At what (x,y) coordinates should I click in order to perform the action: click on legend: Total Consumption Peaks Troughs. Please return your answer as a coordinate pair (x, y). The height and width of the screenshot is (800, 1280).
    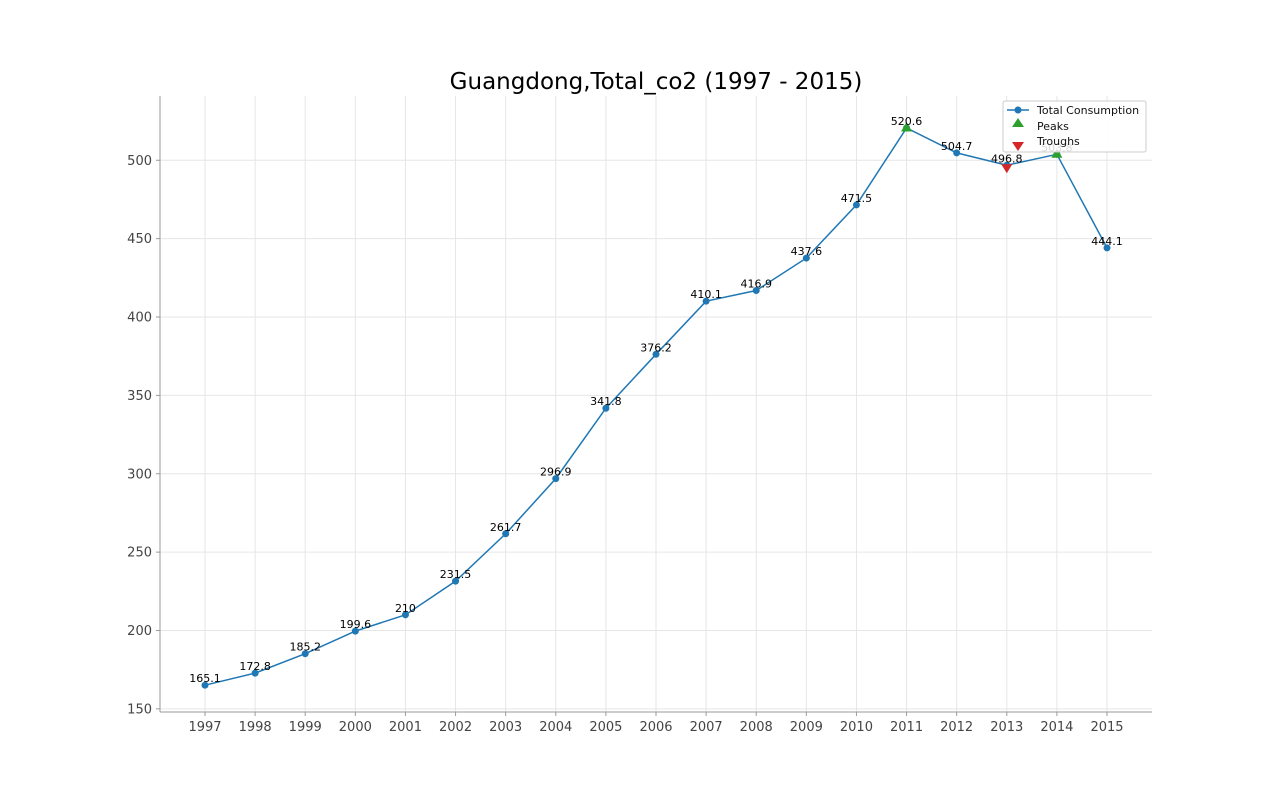
    Looking at the image, I should click on (1074, 126).